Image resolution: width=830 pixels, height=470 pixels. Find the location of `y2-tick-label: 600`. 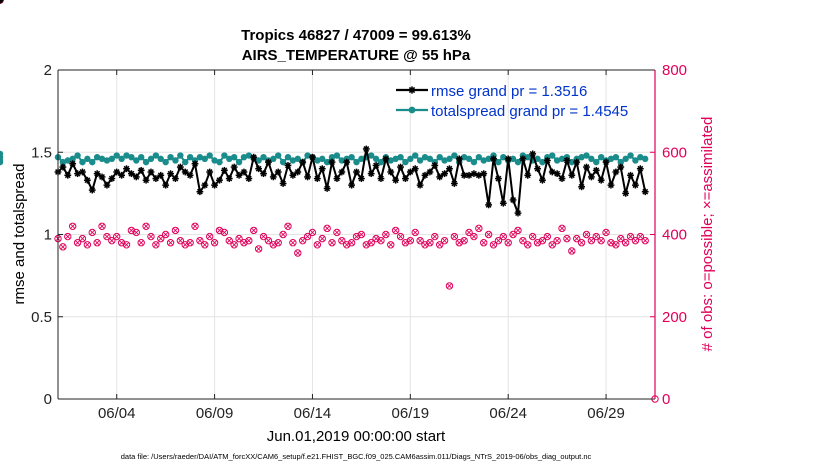

y2-tick-label: 600 is located at coordinates (674, 152).